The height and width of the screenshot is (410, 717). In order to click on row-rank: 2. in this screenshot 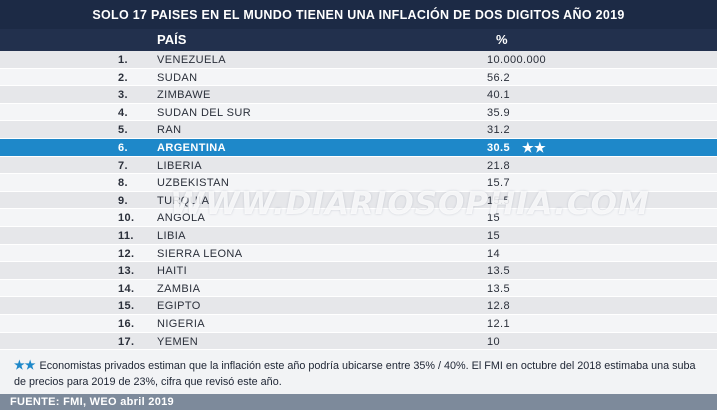, I will do `click(123, 77)`.